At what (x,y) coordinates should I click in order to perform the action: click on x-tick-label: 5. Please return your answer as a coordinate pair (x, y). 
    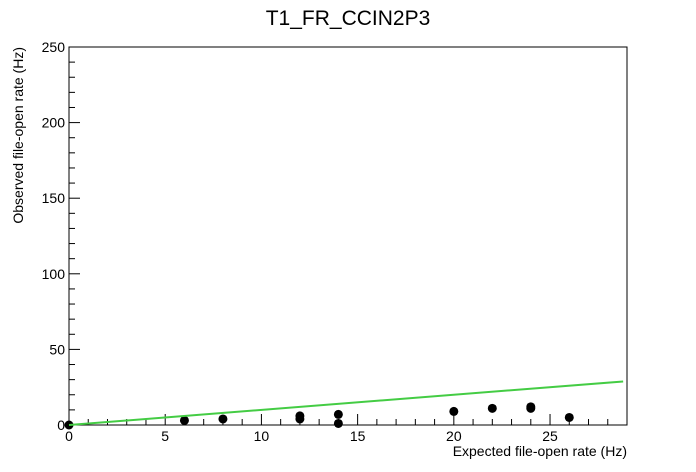
    Looking at the image, I should click on (165, 436).